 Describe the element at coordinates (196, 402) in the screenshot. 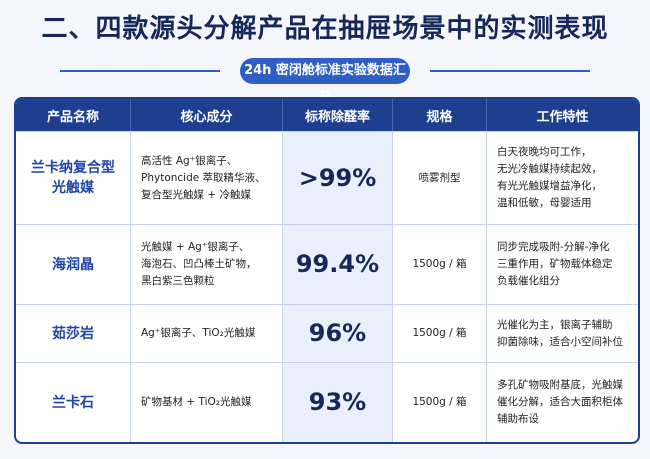

I see `cell-line: 矿物基材 + TiO₂光触媒` at that location.